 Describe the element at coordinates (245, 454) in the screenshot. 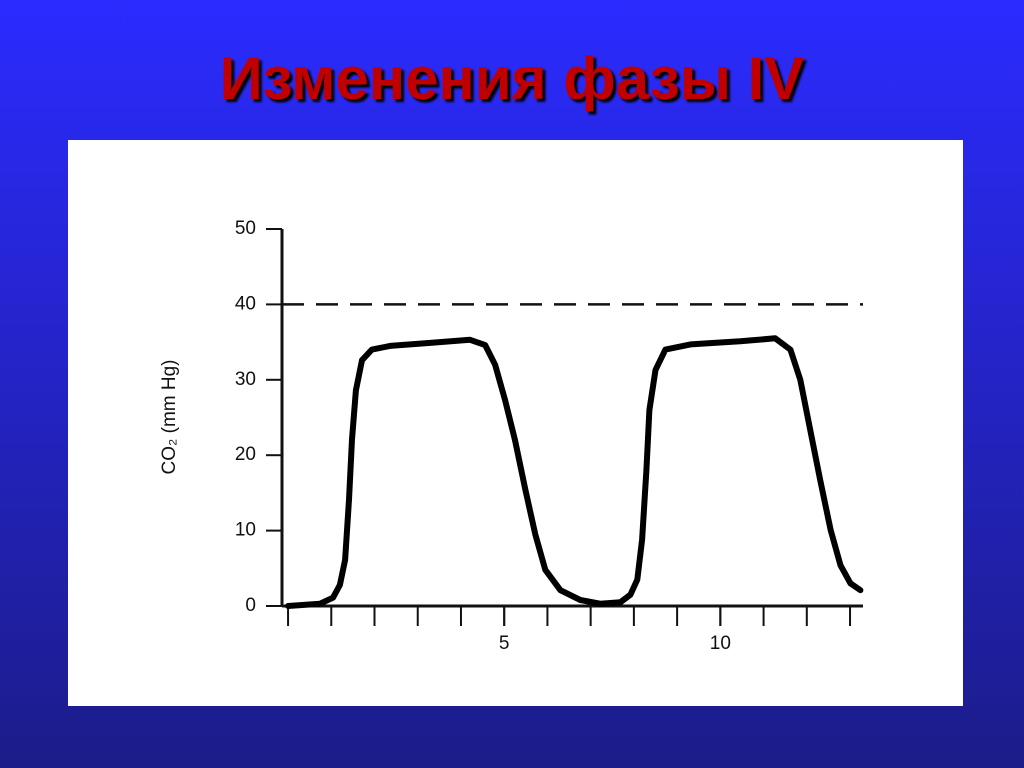

I see `y-tick-label: 20` at that location.